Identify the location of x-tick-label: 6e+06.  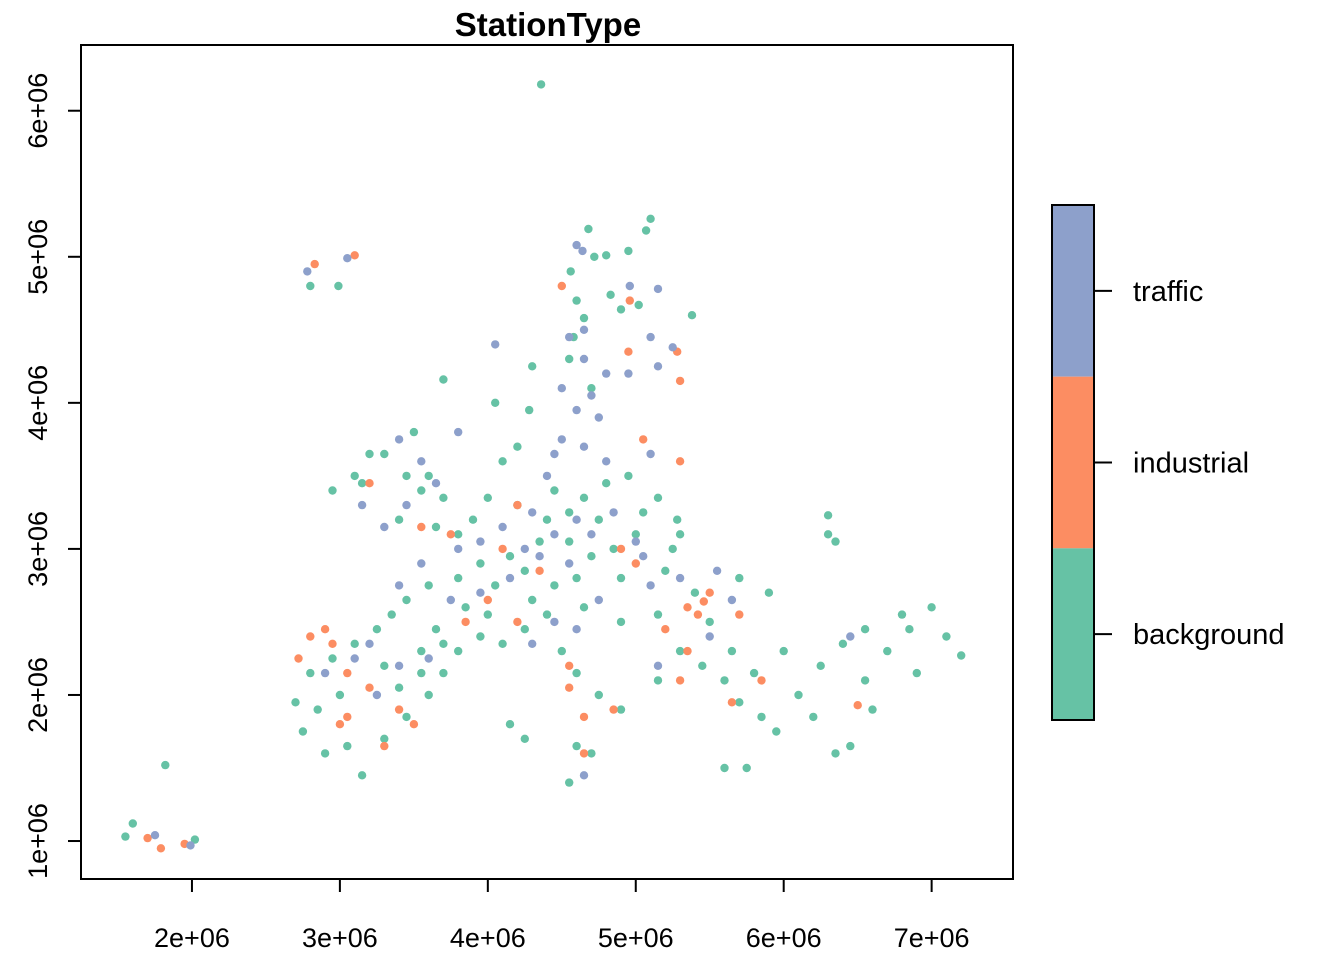
(784, 938).